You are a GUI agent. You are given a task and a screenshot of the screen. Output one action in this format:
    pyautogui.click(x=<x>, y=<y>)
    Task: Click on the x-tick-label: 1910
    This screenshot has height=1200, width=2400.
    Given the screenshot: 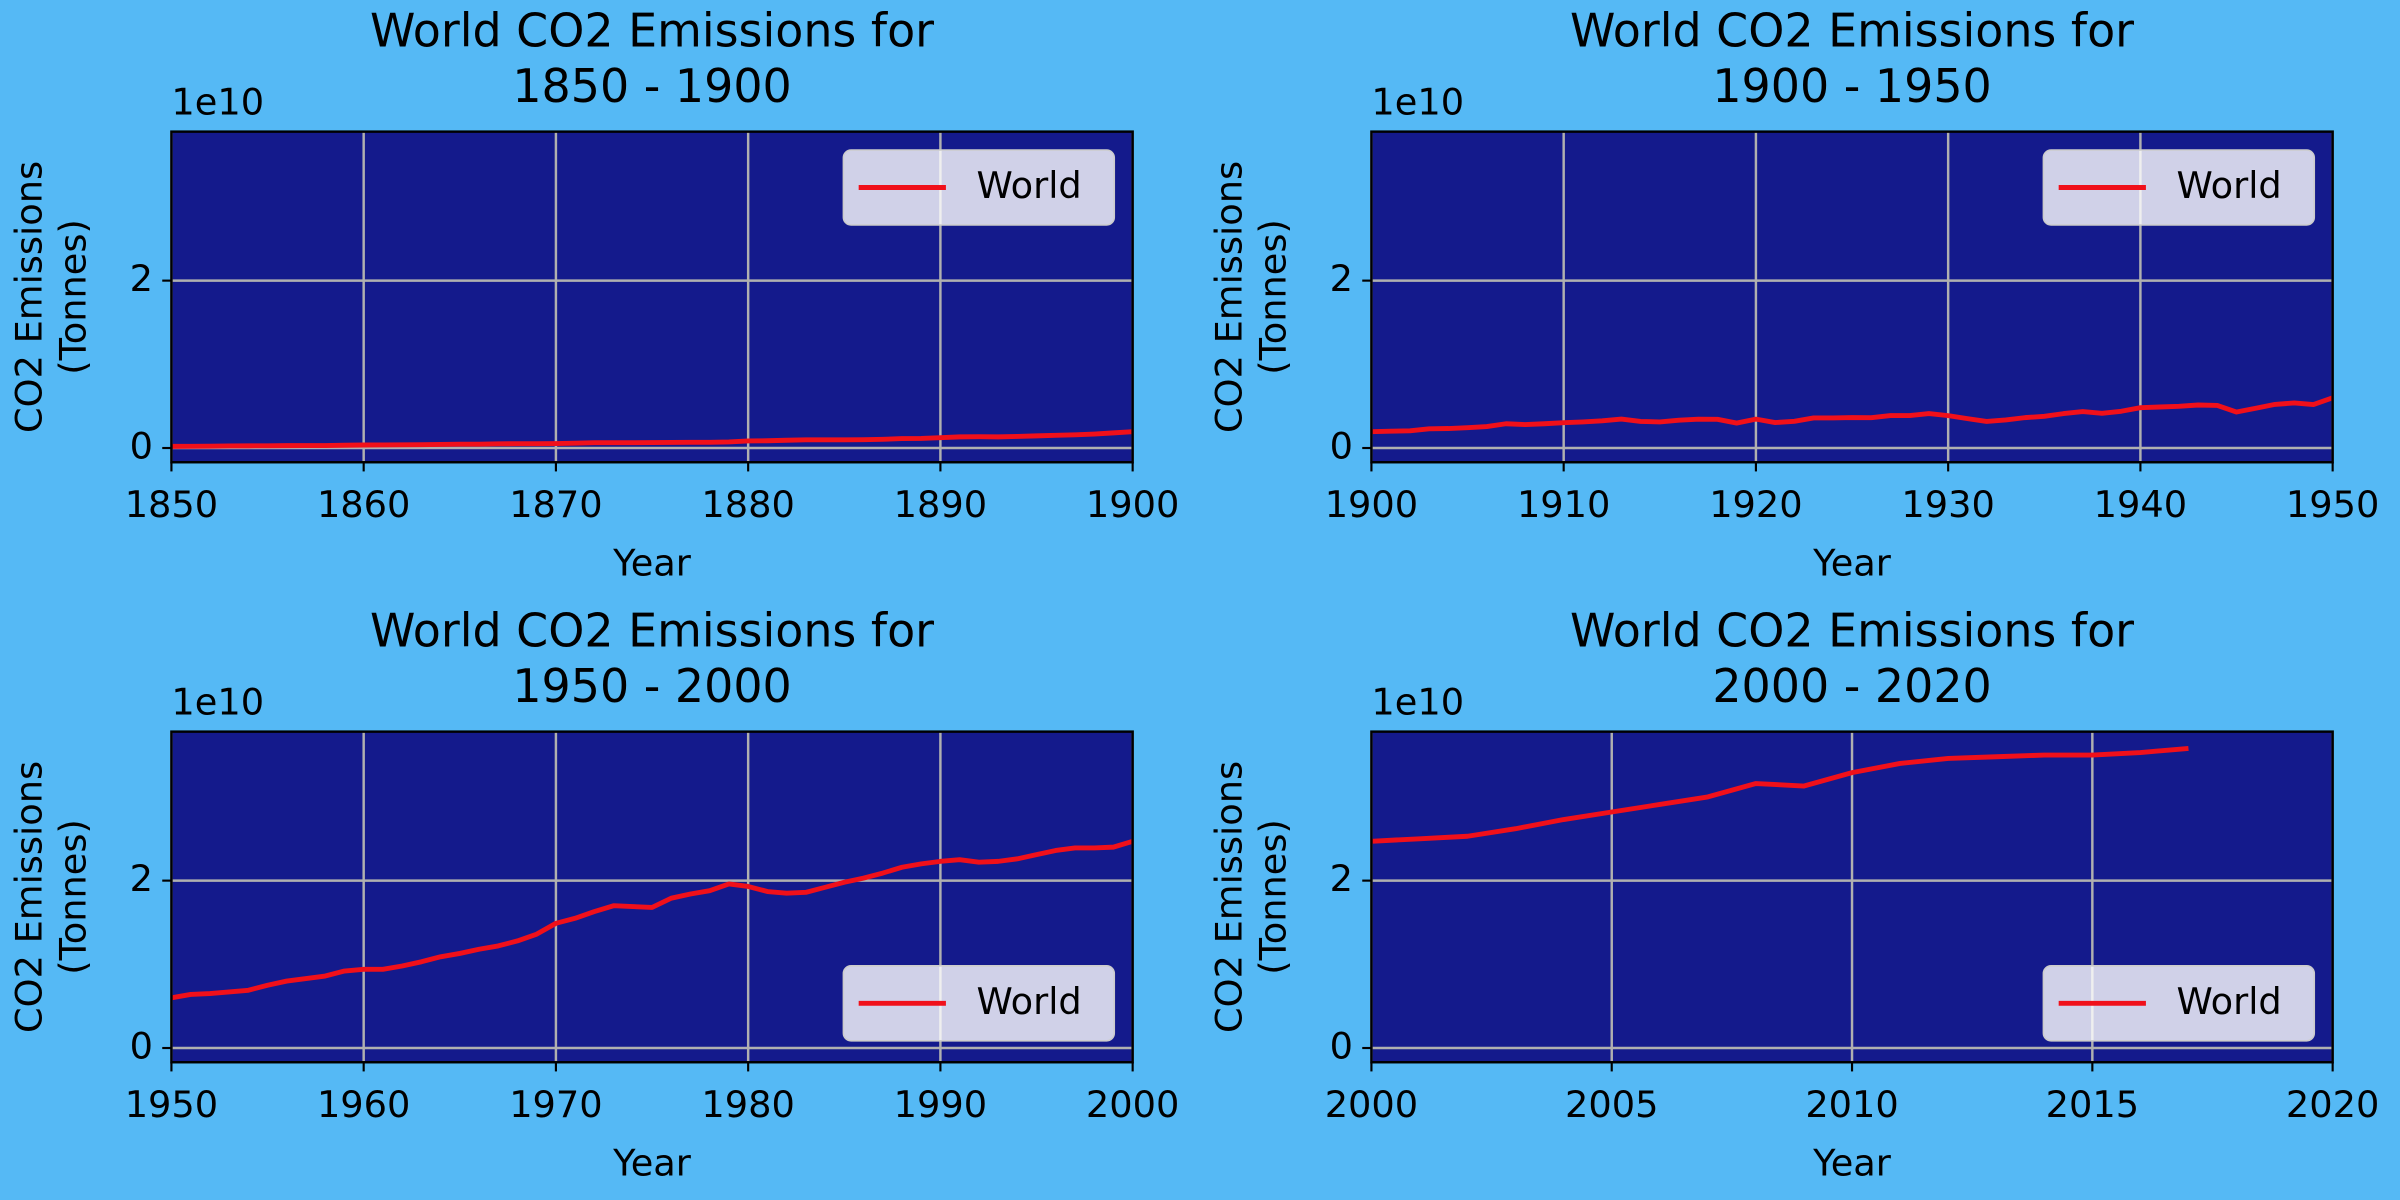 What is the action you would take?
    pyautogui.click(x=1563, y=504)
    